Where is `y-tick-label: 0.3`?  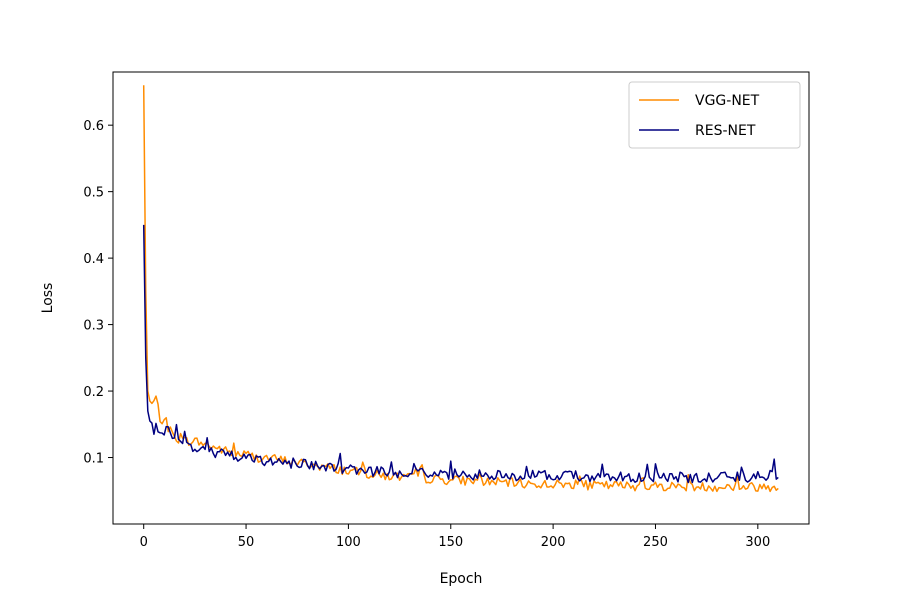 y-tick-label: 0.3 is located at coordinates (93, 326).